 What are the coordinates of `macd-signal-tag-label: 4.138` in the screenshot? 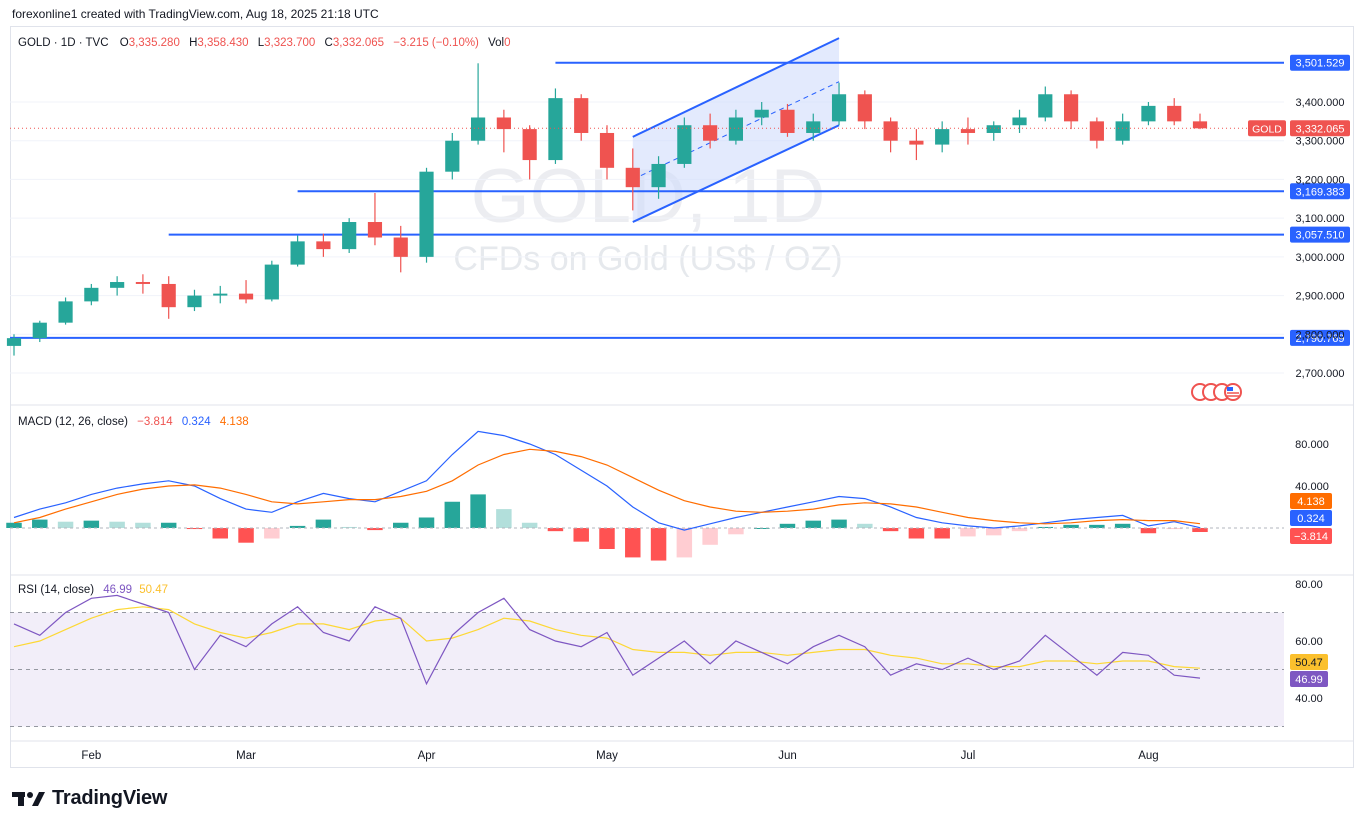 It's located at (1311, 502).